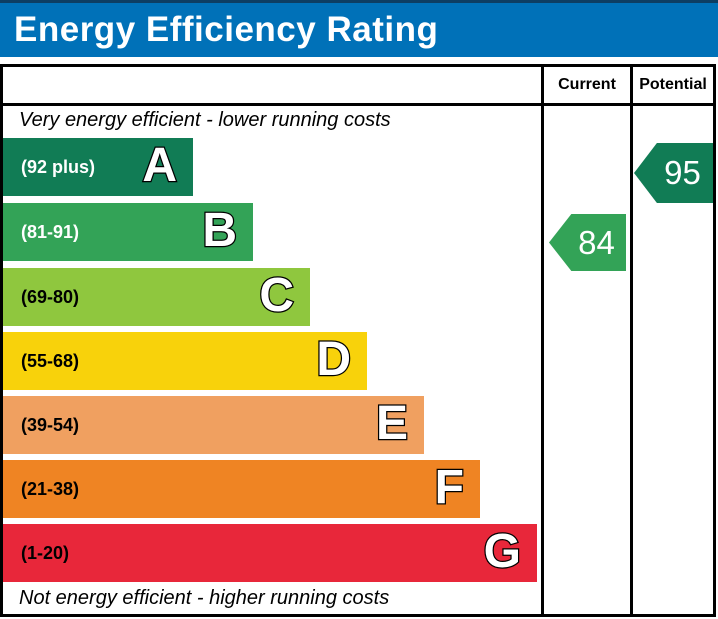 The image size is (718, 619). I want to click on band-range-label: (69-80), so click(50, 297).